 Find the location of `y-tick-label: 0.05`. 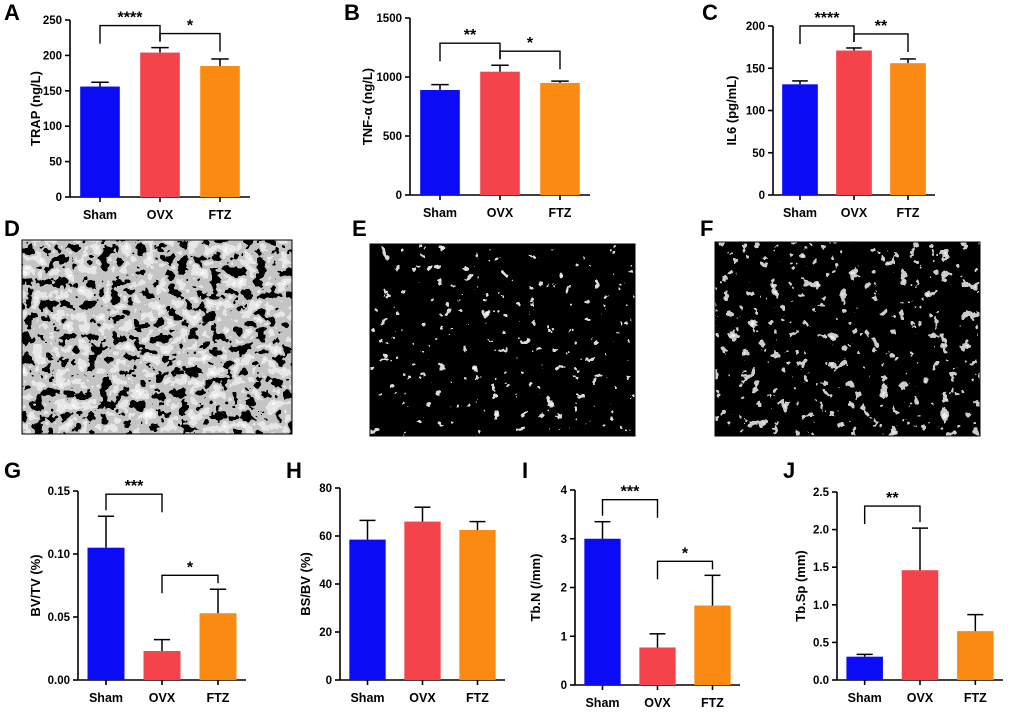

y-tick-label: 0.05 is located at coordinates (59, 618).